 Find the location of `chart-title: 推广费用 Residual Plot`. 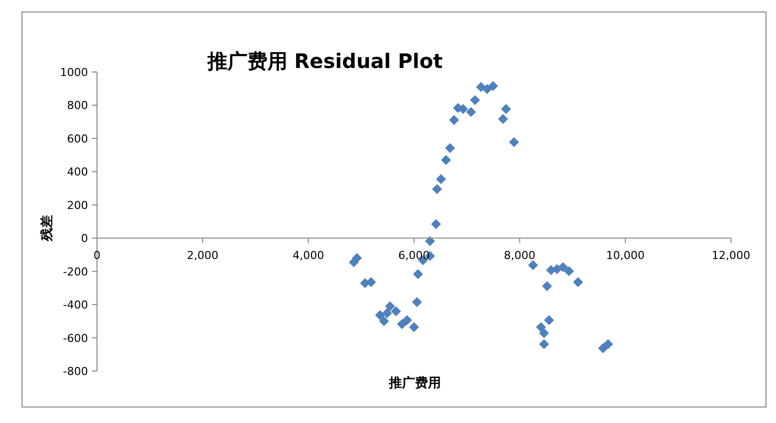

chart-title: 推广费用 Residual Plot is located at coordinates (325, 61).